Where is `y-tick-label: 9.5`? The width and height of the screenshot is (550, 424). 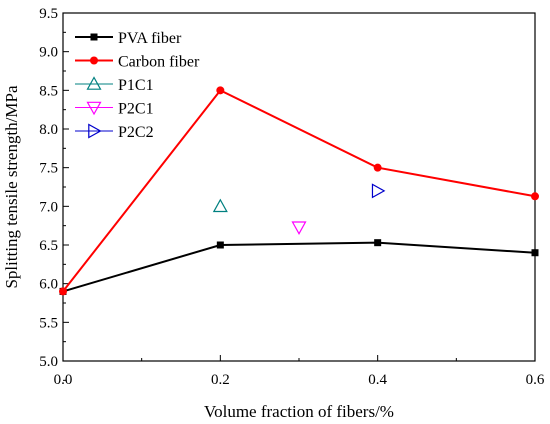
y-tick-label: 9.5 is located at coordinates (48, 14).